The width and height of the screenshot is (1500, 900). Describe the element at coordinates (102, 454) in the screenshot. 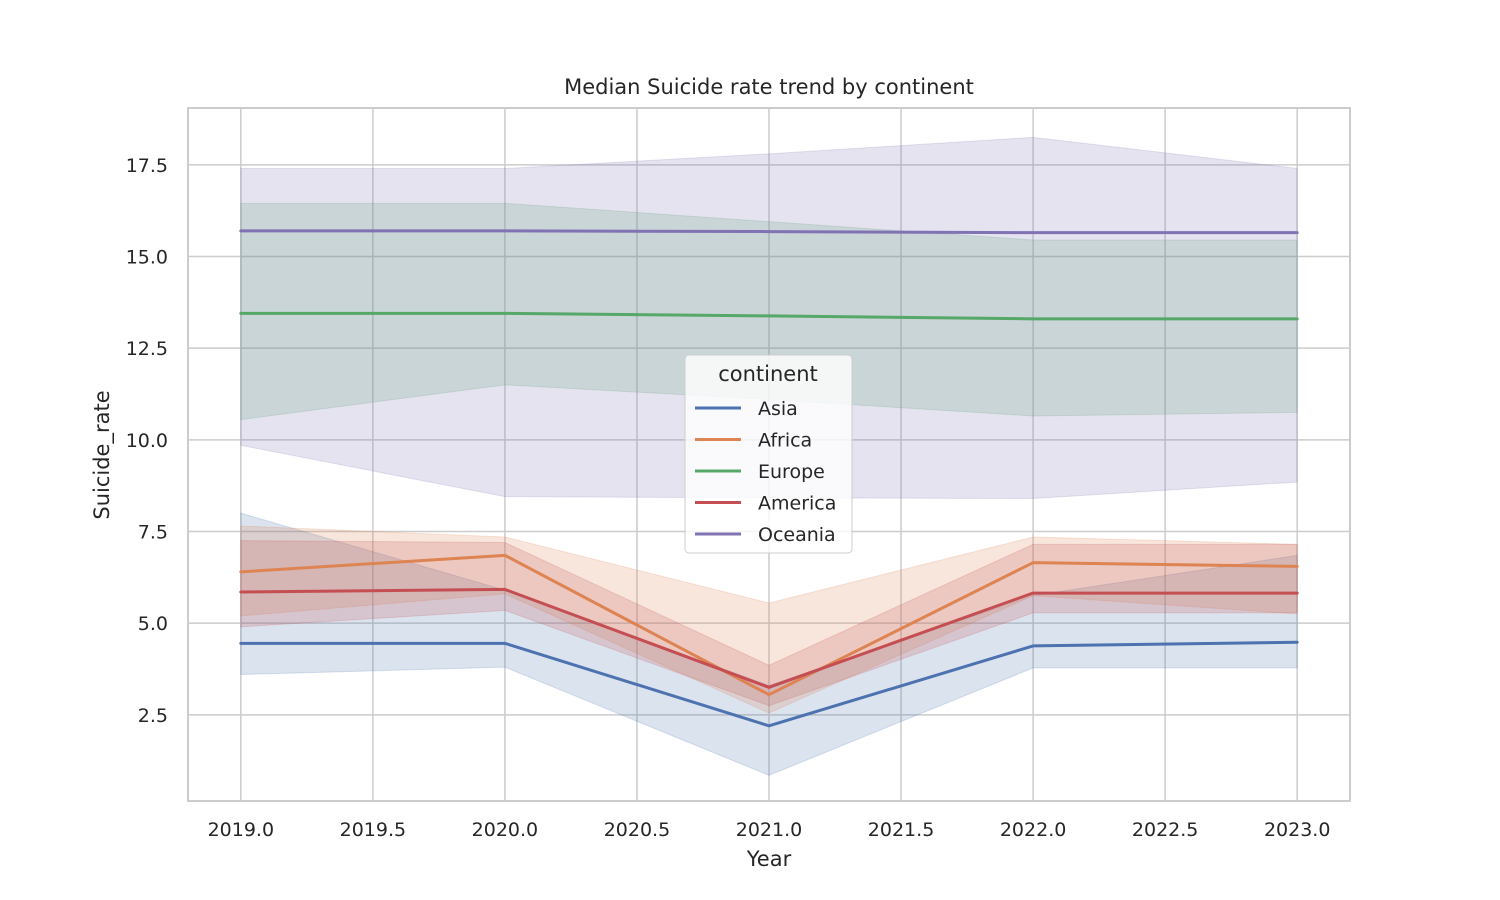

I see `y-axis-title: Suicide_rate` at that location.